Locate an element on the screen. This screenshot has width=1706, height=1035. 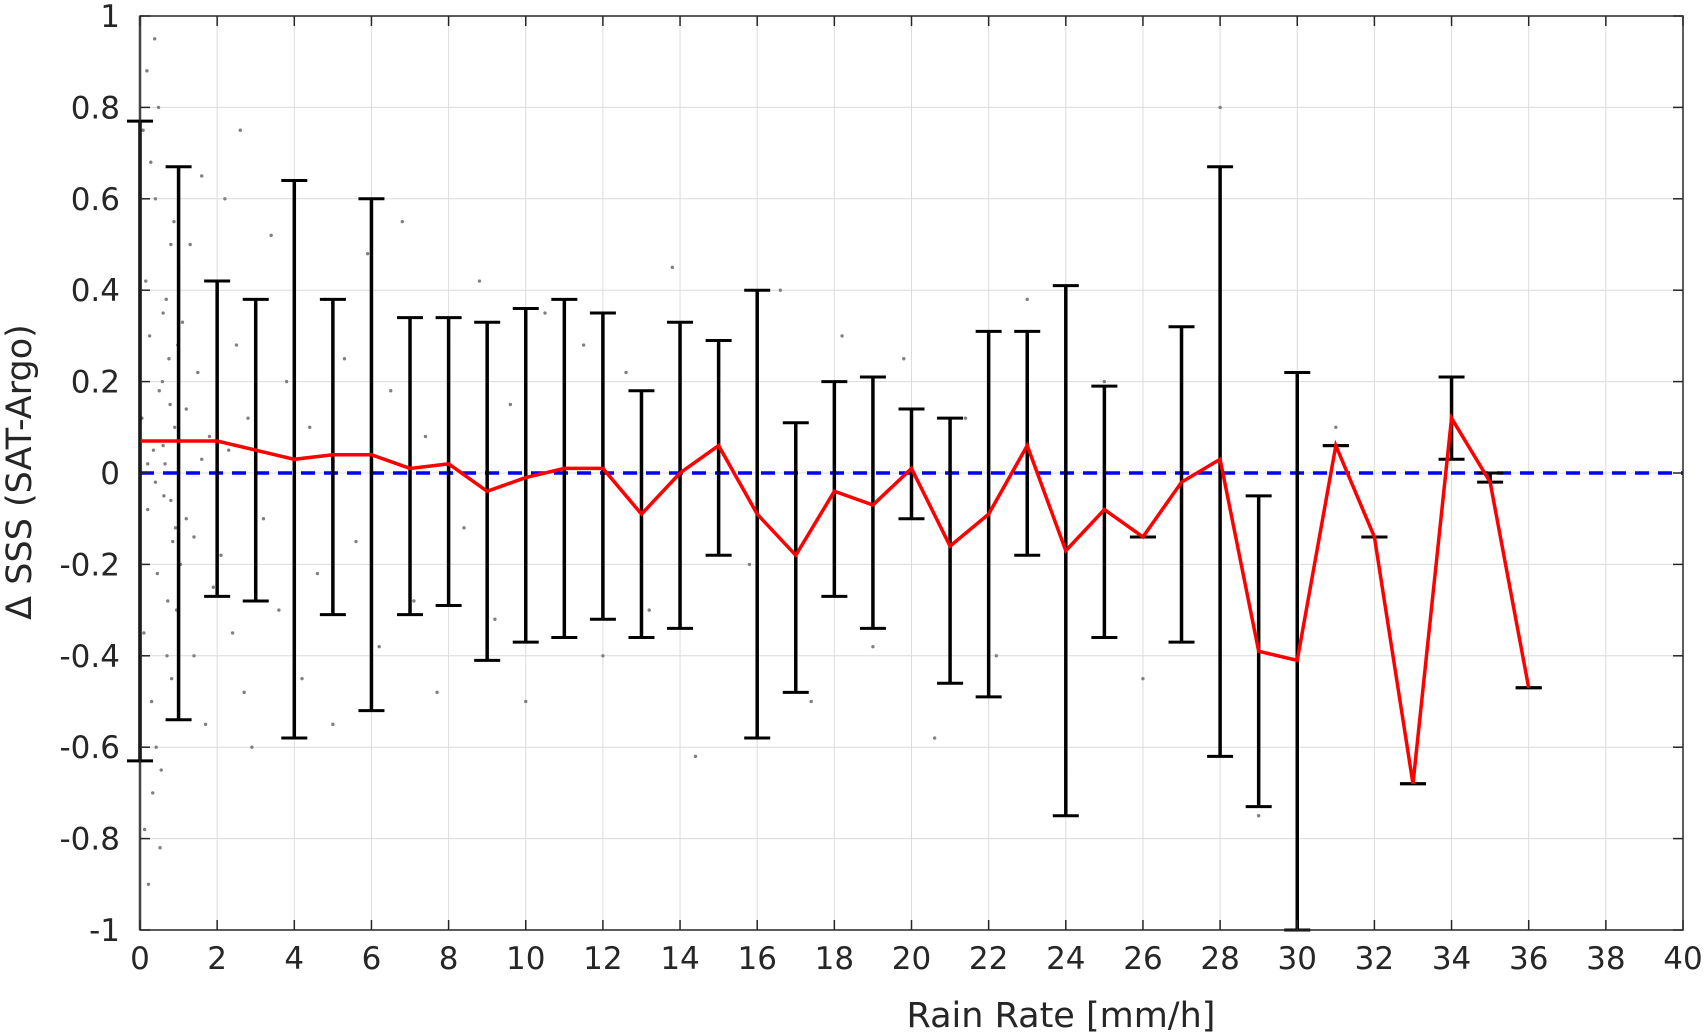
x-tick-label: 38 is located at coordinates (1605, 959).